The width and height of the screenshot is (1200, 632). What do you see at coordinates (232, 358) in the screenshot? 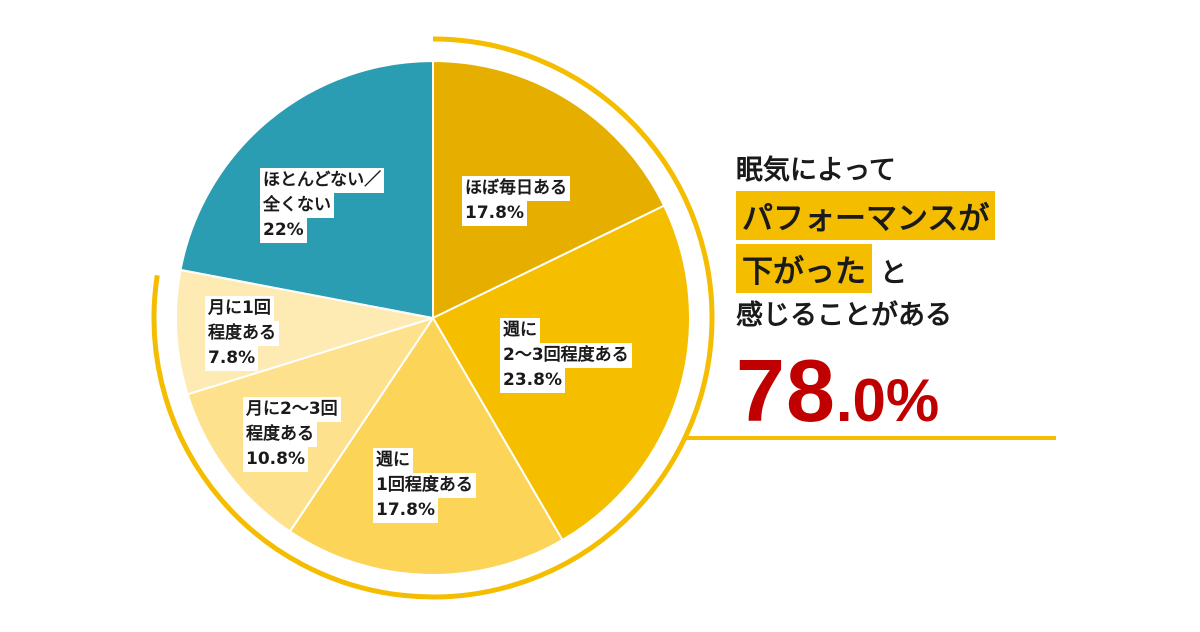
I see `slice-value: 7.8%` at bounding box center [232, 358].